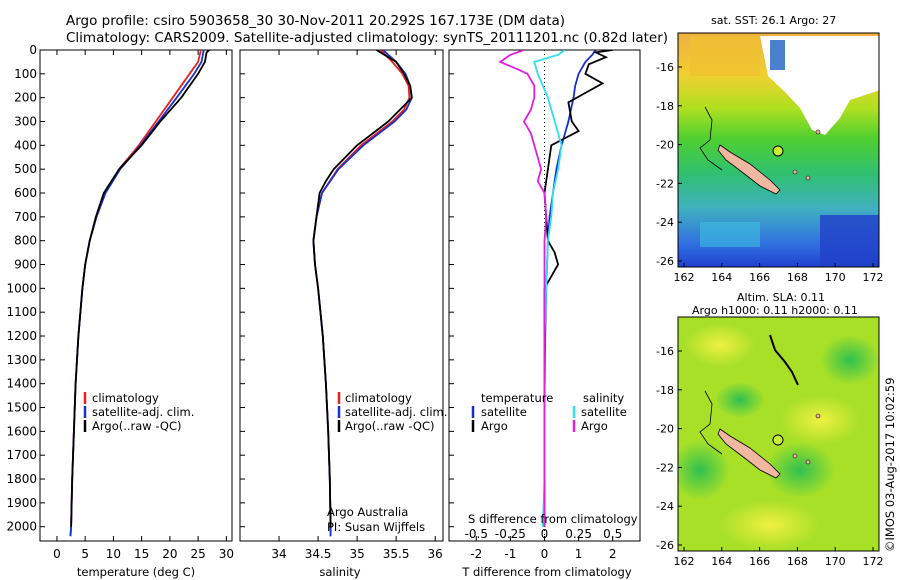 The image size is (900, 580). I want to click on y-tick-label: 1900, so click(21, 503).